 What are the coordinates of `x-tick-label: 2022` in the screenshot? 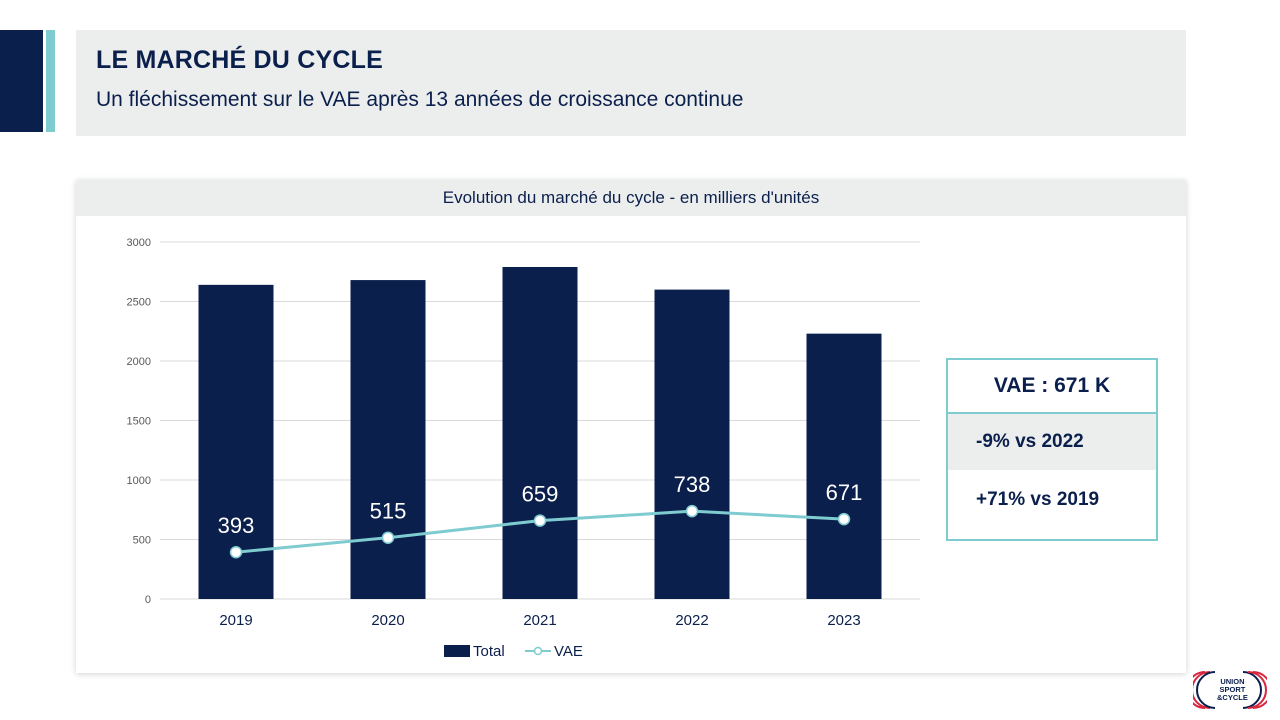 It's located at (691, 620).